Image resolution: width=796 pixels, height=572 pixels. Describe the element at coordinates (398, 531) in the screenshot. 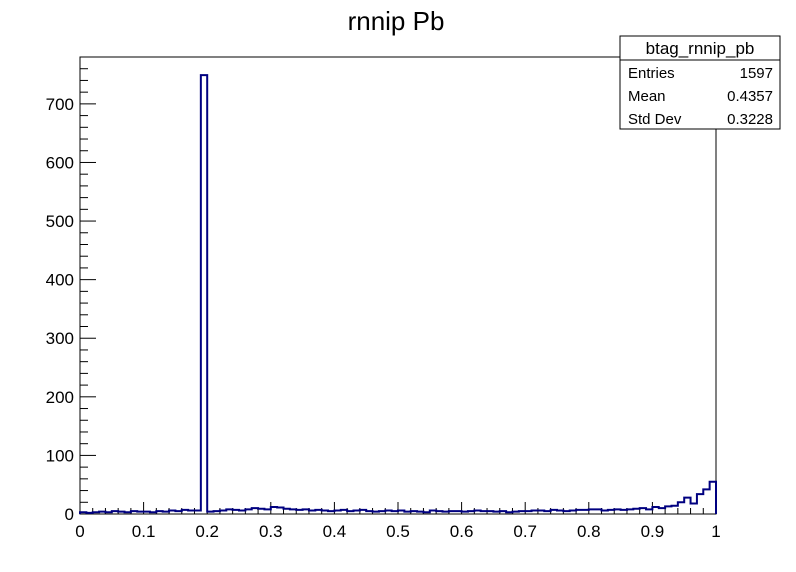

I see `x-tick-label: 0.5` at that location.